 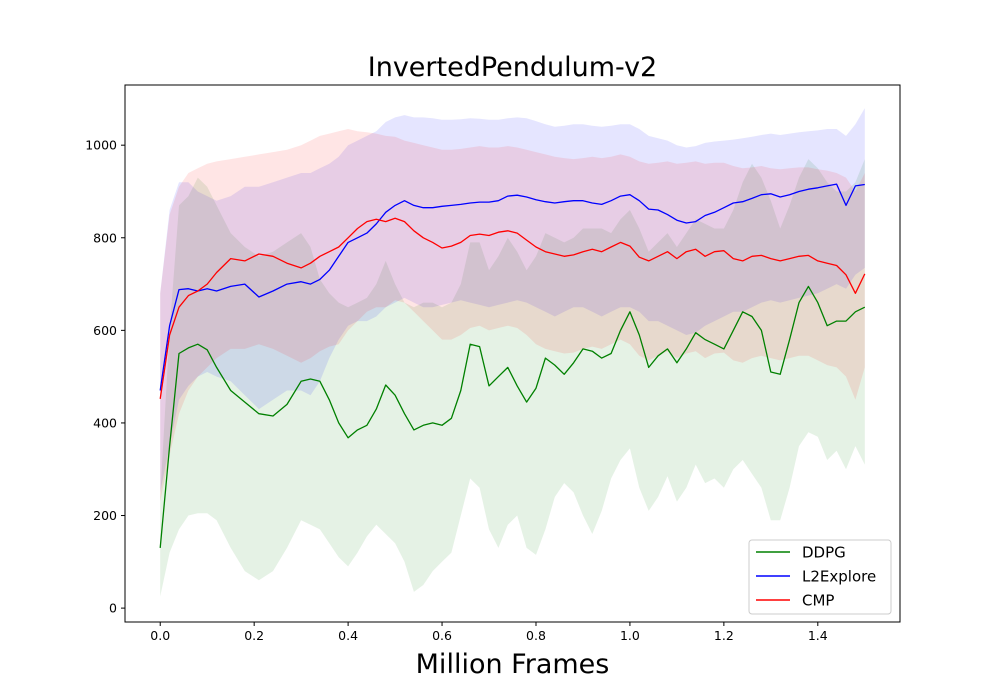 I want to click on chart-title: InvertedPendulum-v2, so click(x=513, y=67).